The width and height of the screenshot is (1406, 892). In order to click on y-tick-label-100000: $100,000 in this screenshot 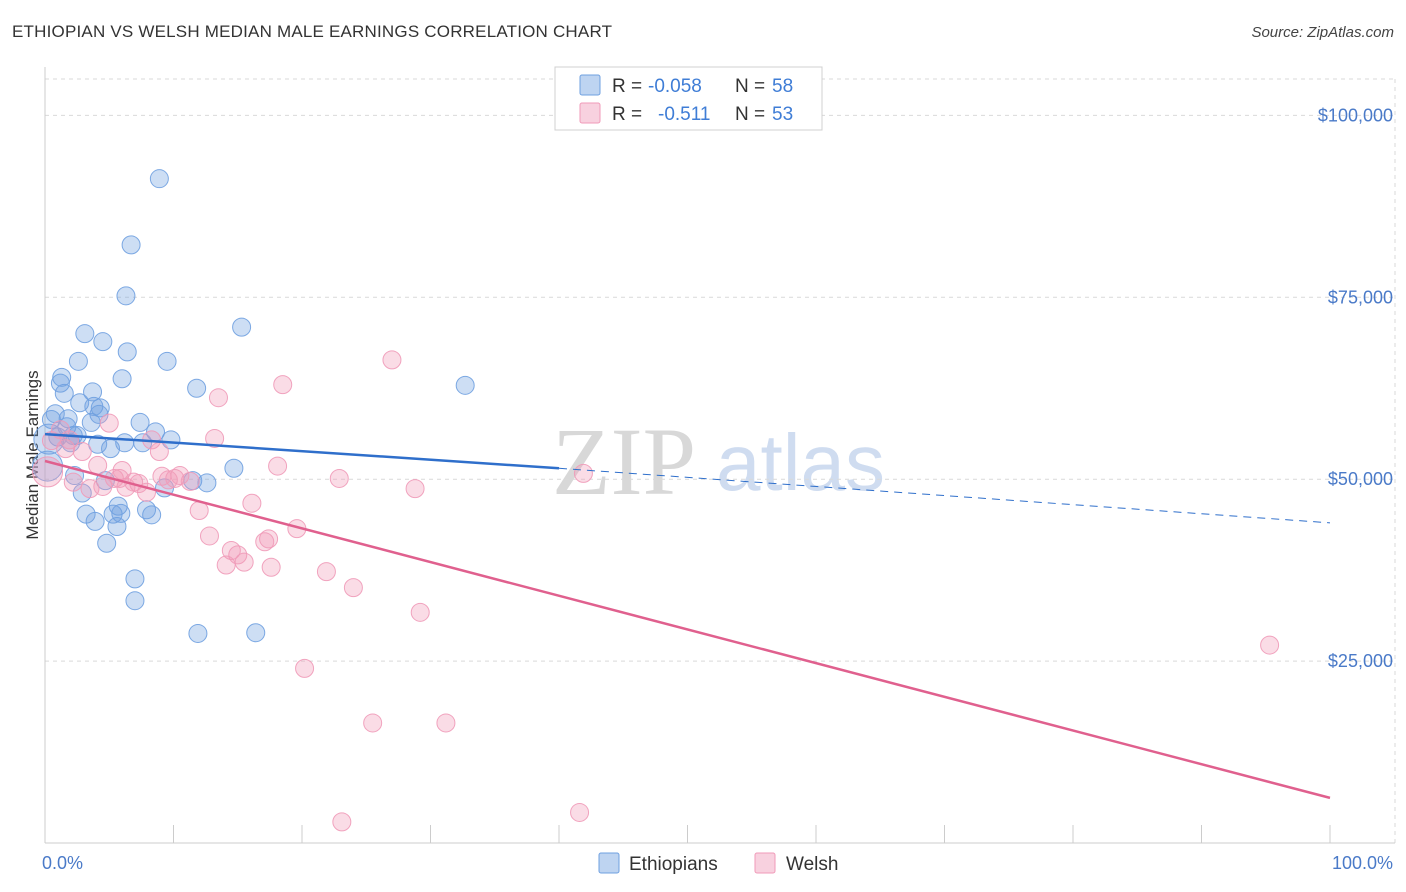, I will do `click(1355, 115)`.